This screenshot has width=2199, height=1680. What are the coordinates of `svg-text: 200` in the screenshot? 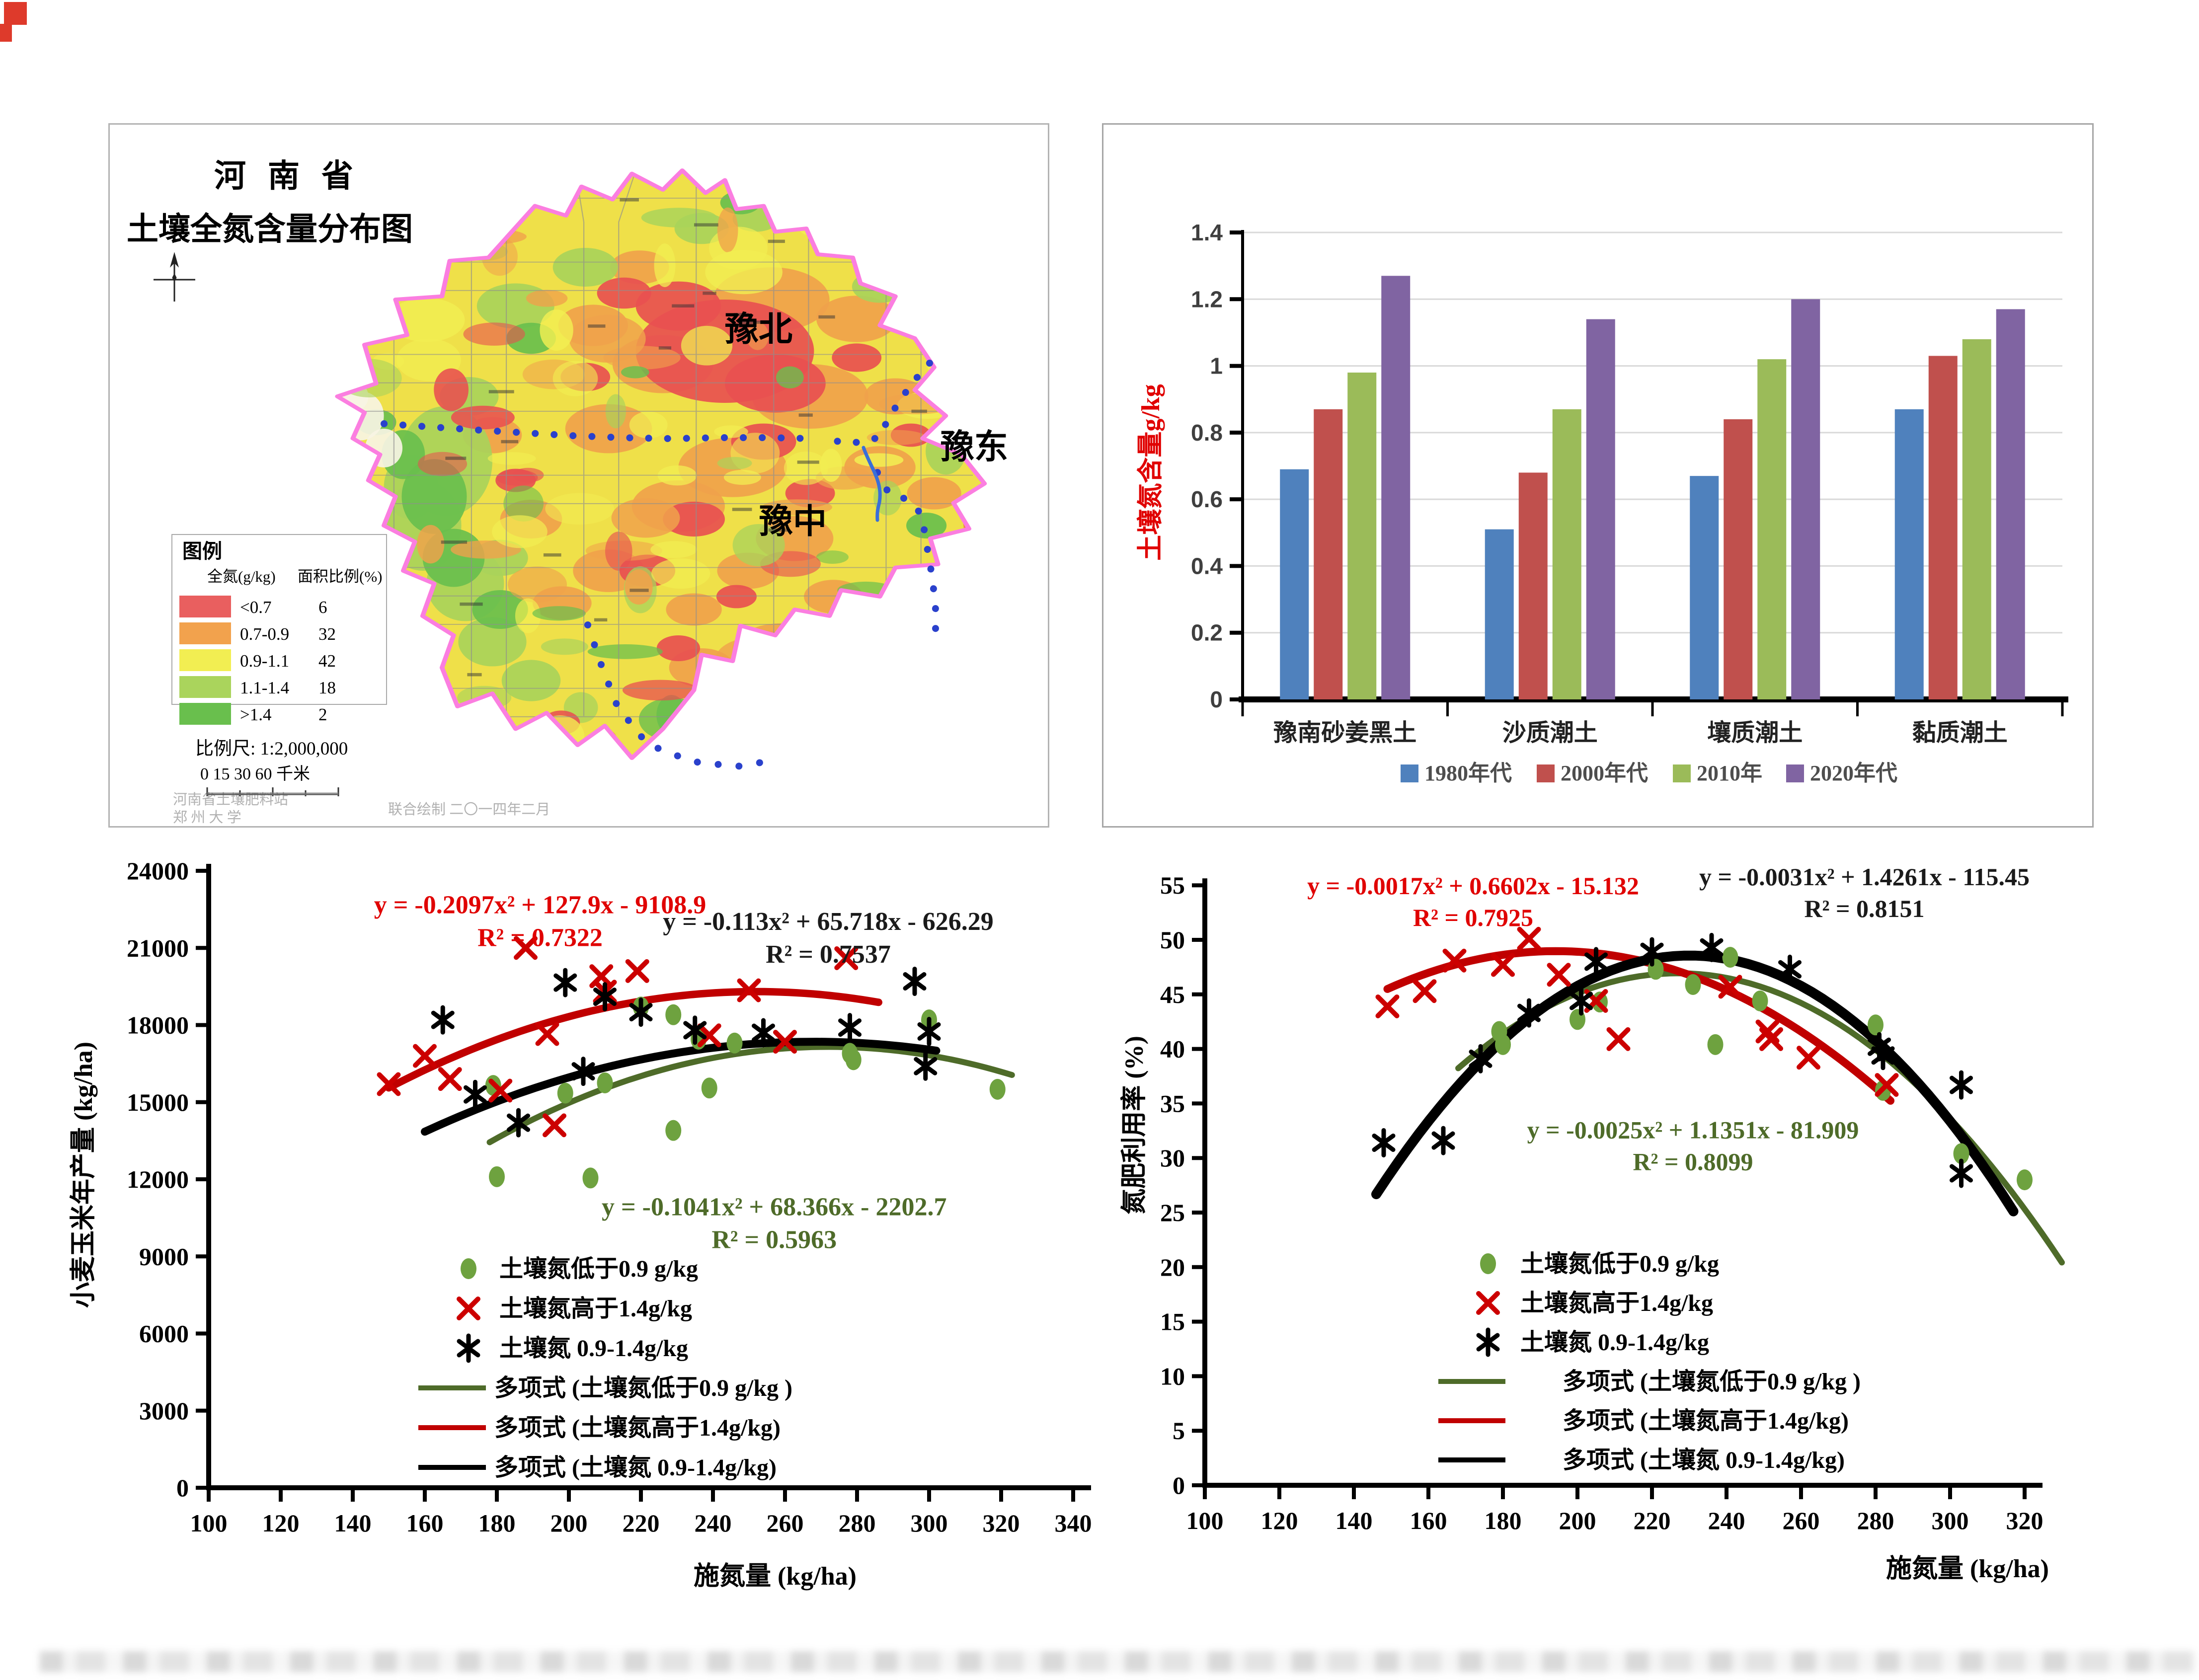 It's located at (569, 1523).